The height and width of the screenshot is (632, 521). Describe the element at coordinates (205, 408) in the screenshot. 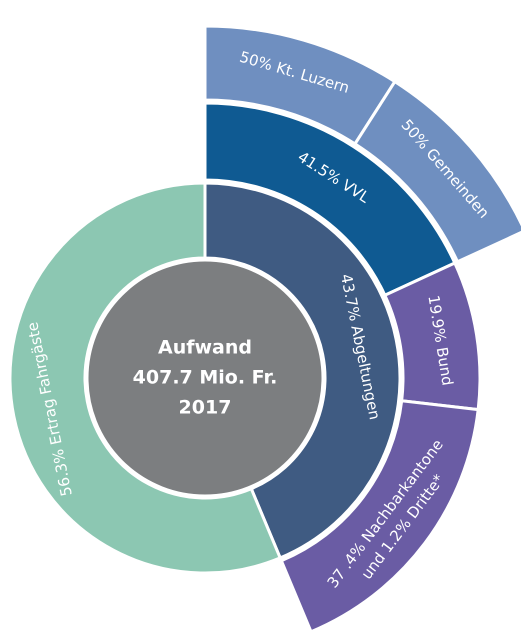

I see `center-label: 2017` at that location.